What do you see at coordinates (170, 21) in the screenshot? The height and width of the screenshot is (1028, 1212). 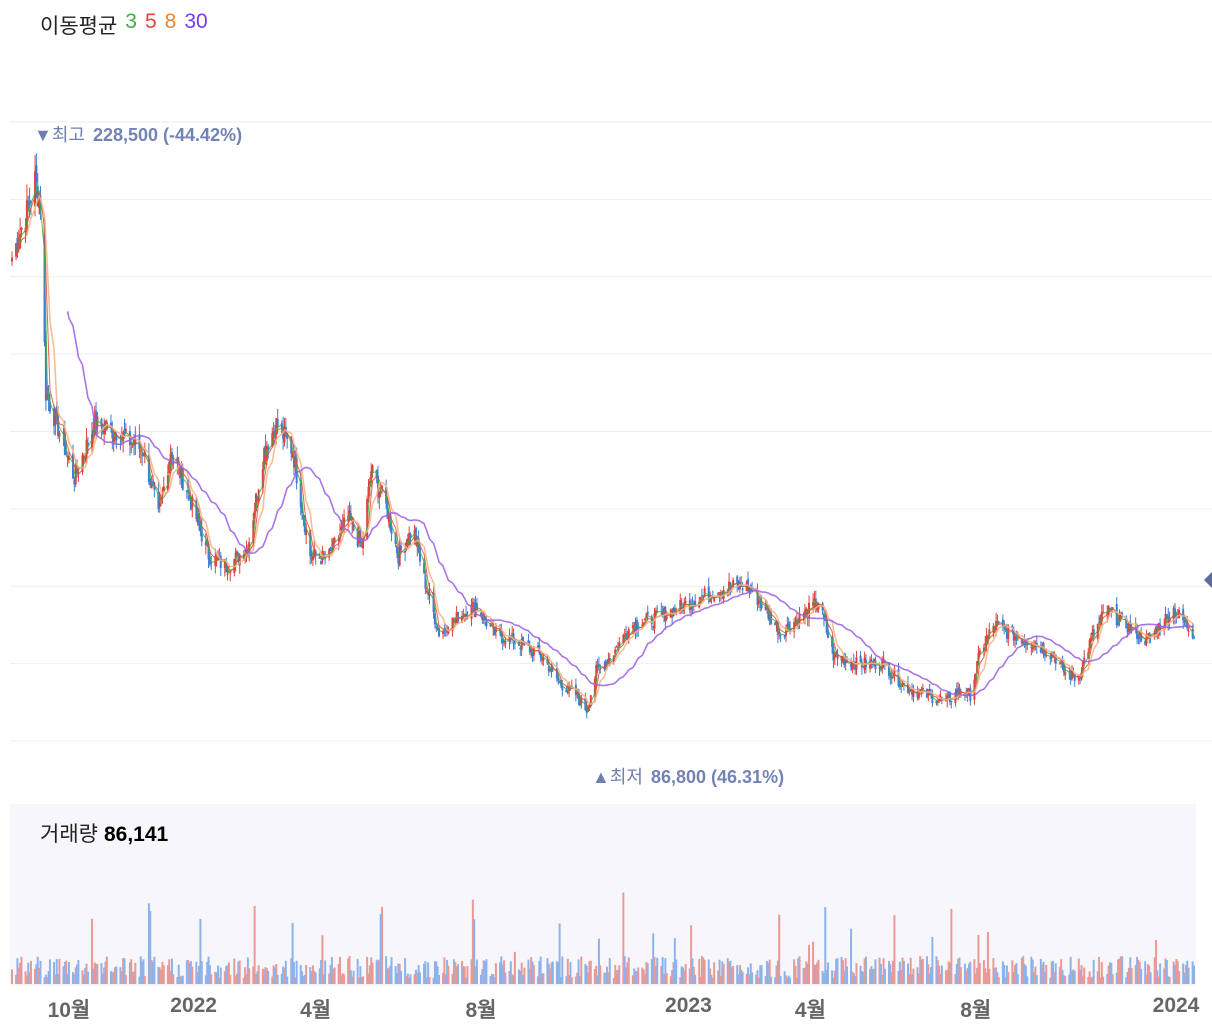 I see `legend-ma8: 8` at bounding box center [170, 21].